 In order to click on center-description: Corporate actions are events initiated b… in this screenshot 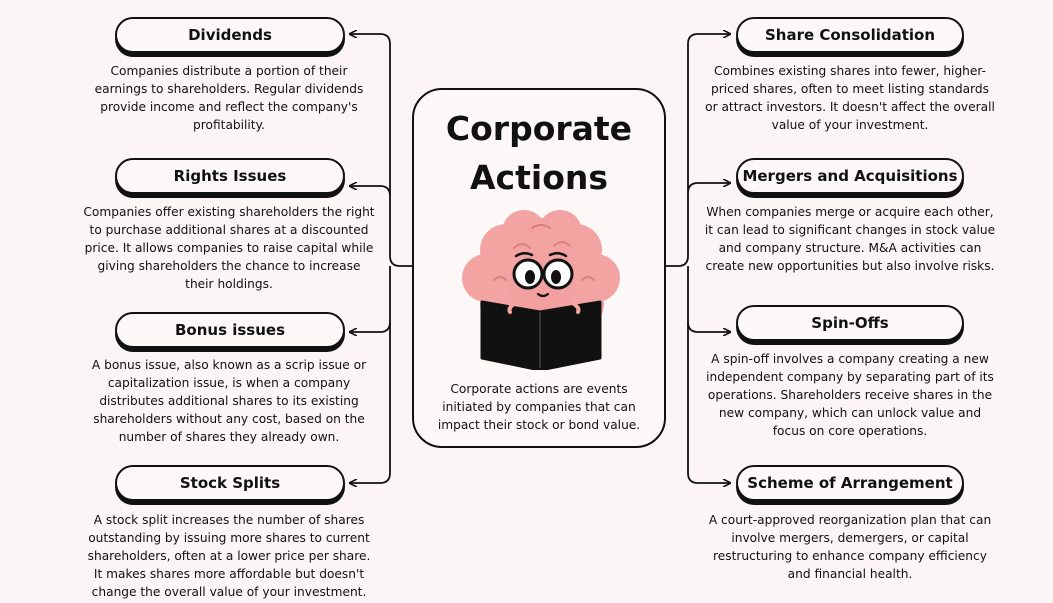, I will do `click(539, 407)`.